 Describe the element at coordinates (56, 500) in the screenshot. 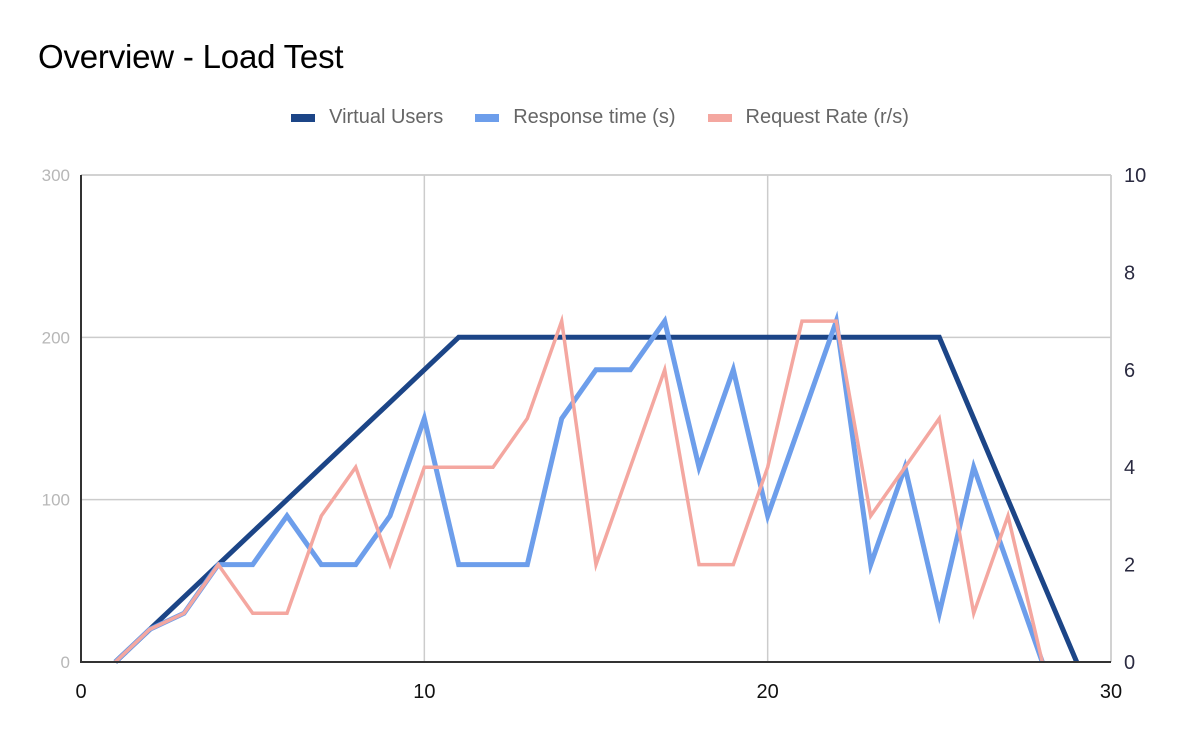

I see `left-axis-tick-label: 100` at that location.